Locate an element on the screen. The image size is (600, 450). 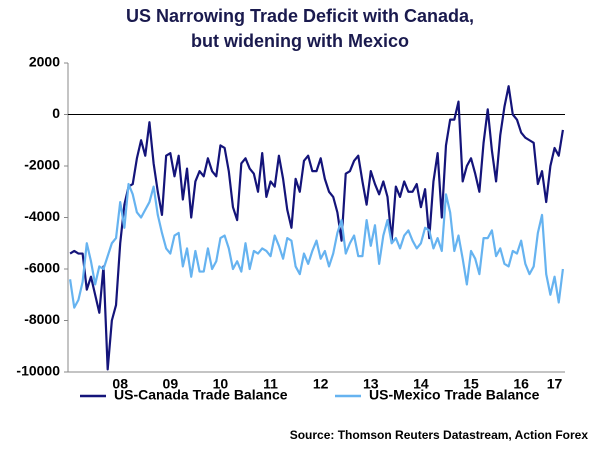
y-tick-label: -6000 is located at coordinates (42, 268).